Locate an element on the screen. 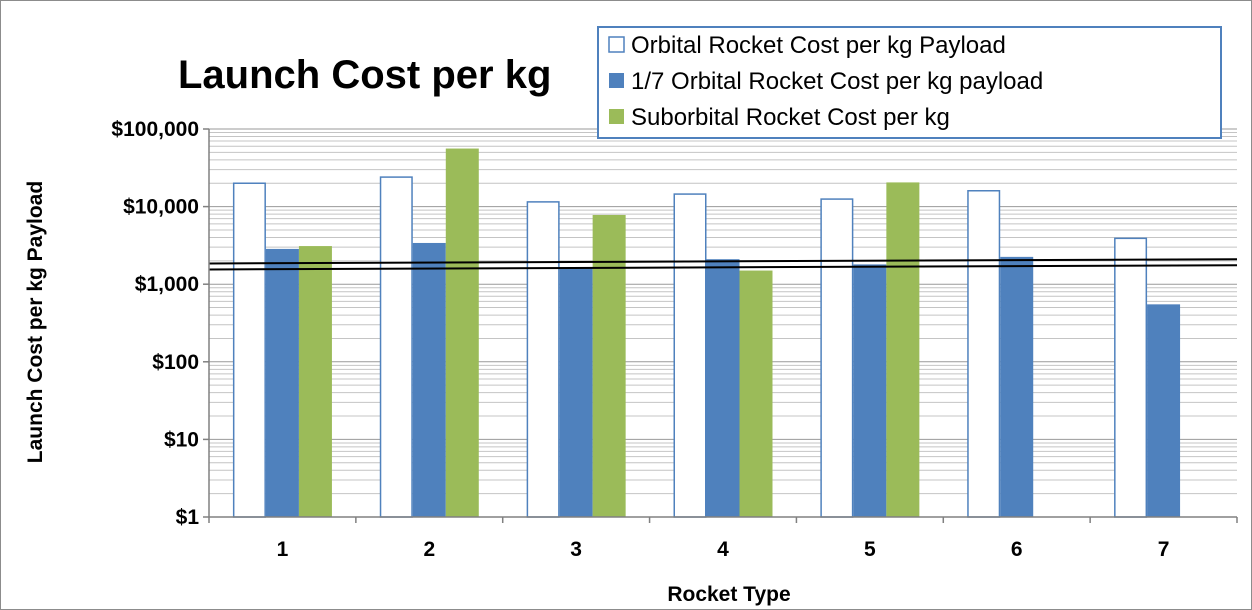  legend-label-seventh: 1/7 Orbital Rocket Cost per kg payload is located at coordinates (837, 81).